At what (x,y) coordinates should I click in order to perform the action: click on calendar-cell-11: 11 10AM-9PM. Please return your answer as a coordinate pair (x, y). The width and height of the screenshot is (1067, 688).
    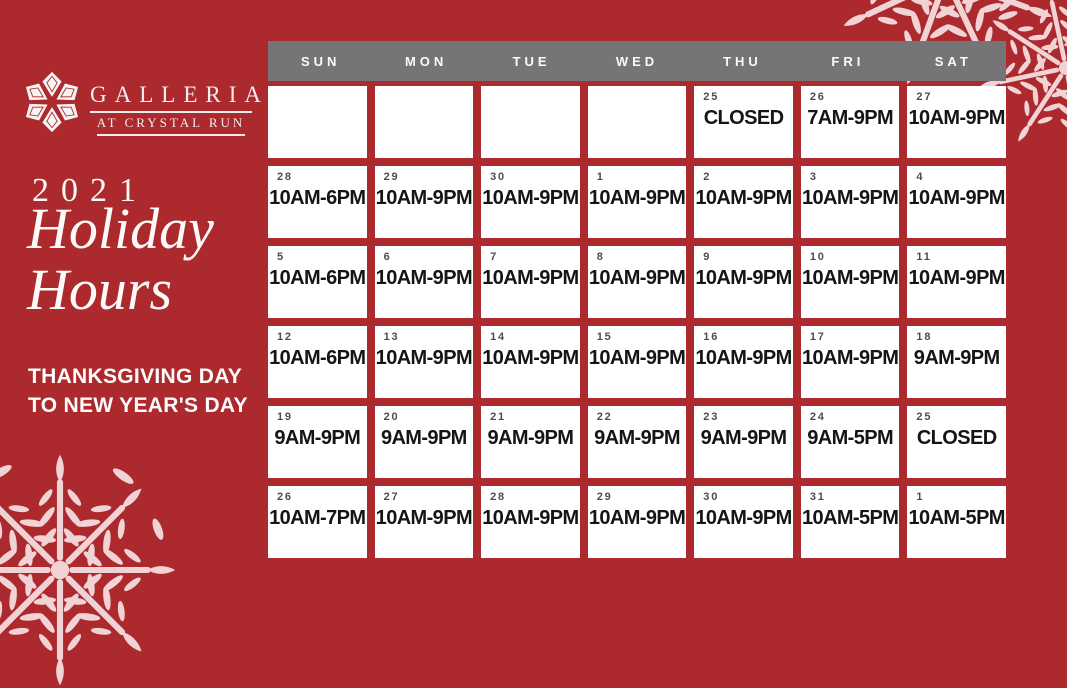
    Looking at the image, I should click on (956, 282).